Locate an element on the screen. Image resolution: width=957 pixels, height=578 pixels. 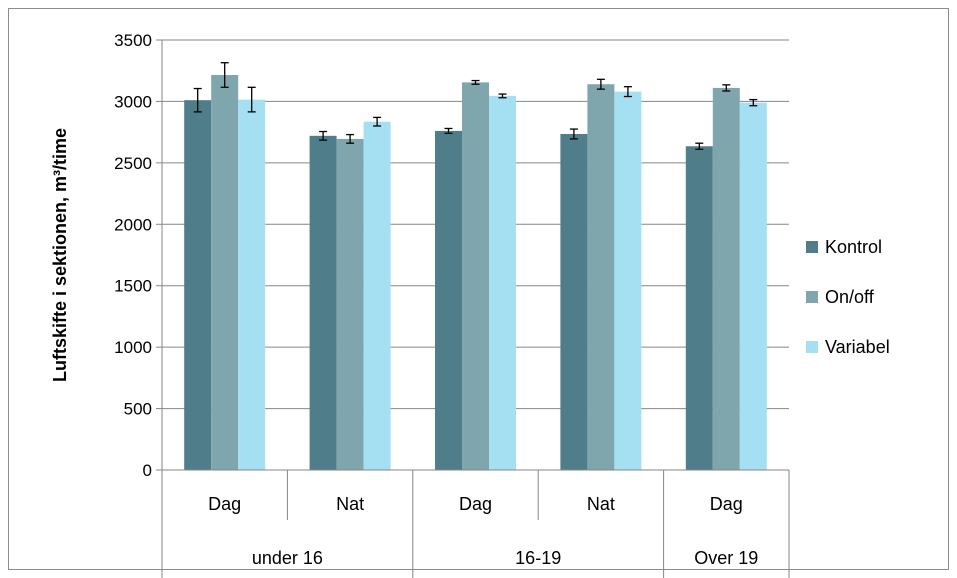
legend-item: Kontrol is located at coordinates (844, 247).